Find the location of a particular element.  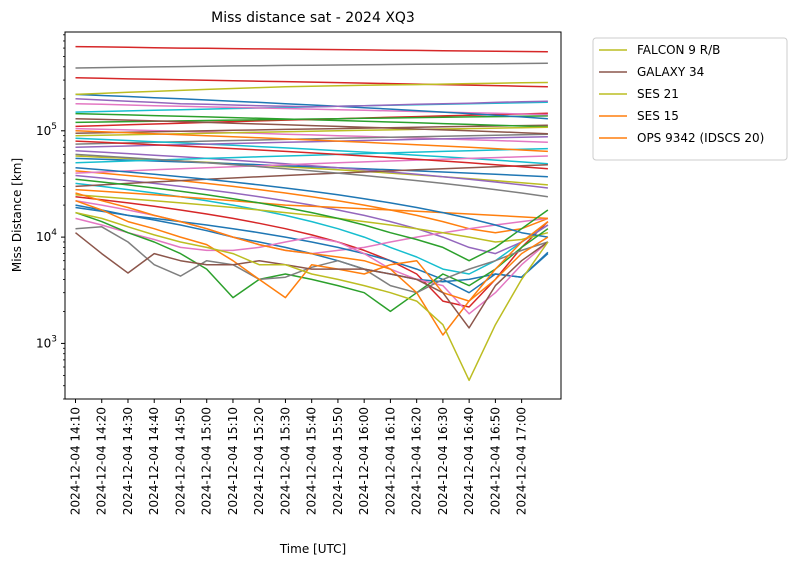

y-tick-label-1: 10⁴ is located at coordinates (46, 236).